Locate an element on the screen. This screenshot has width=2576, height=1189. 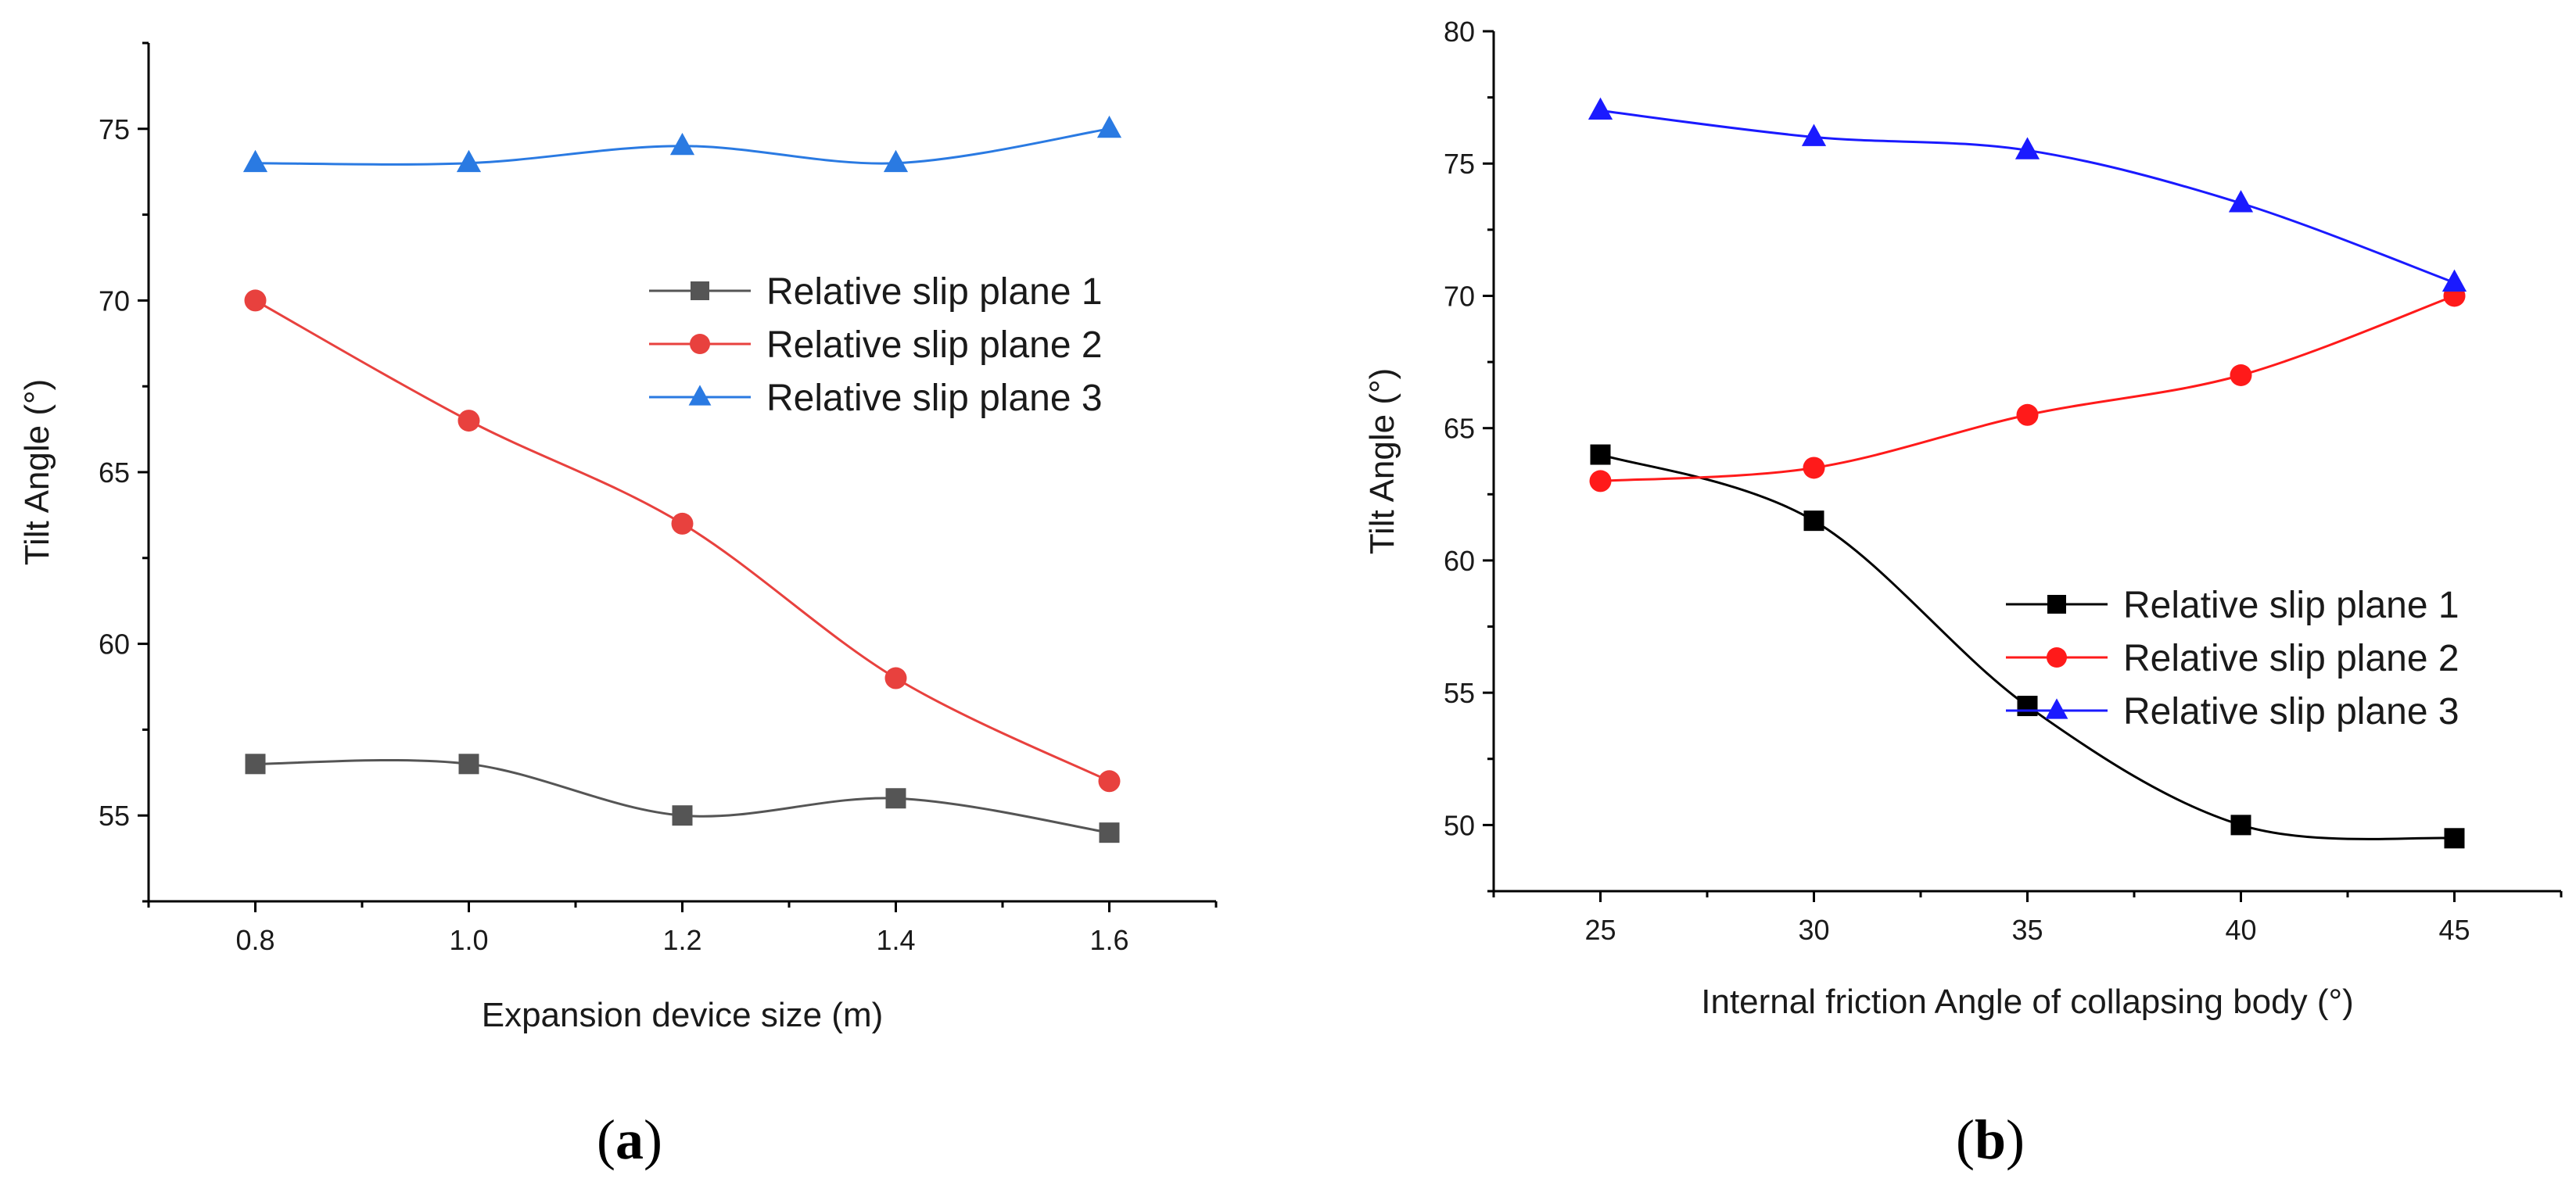
x-tick-label-b: 35 is located at coordinates (2027, 930).